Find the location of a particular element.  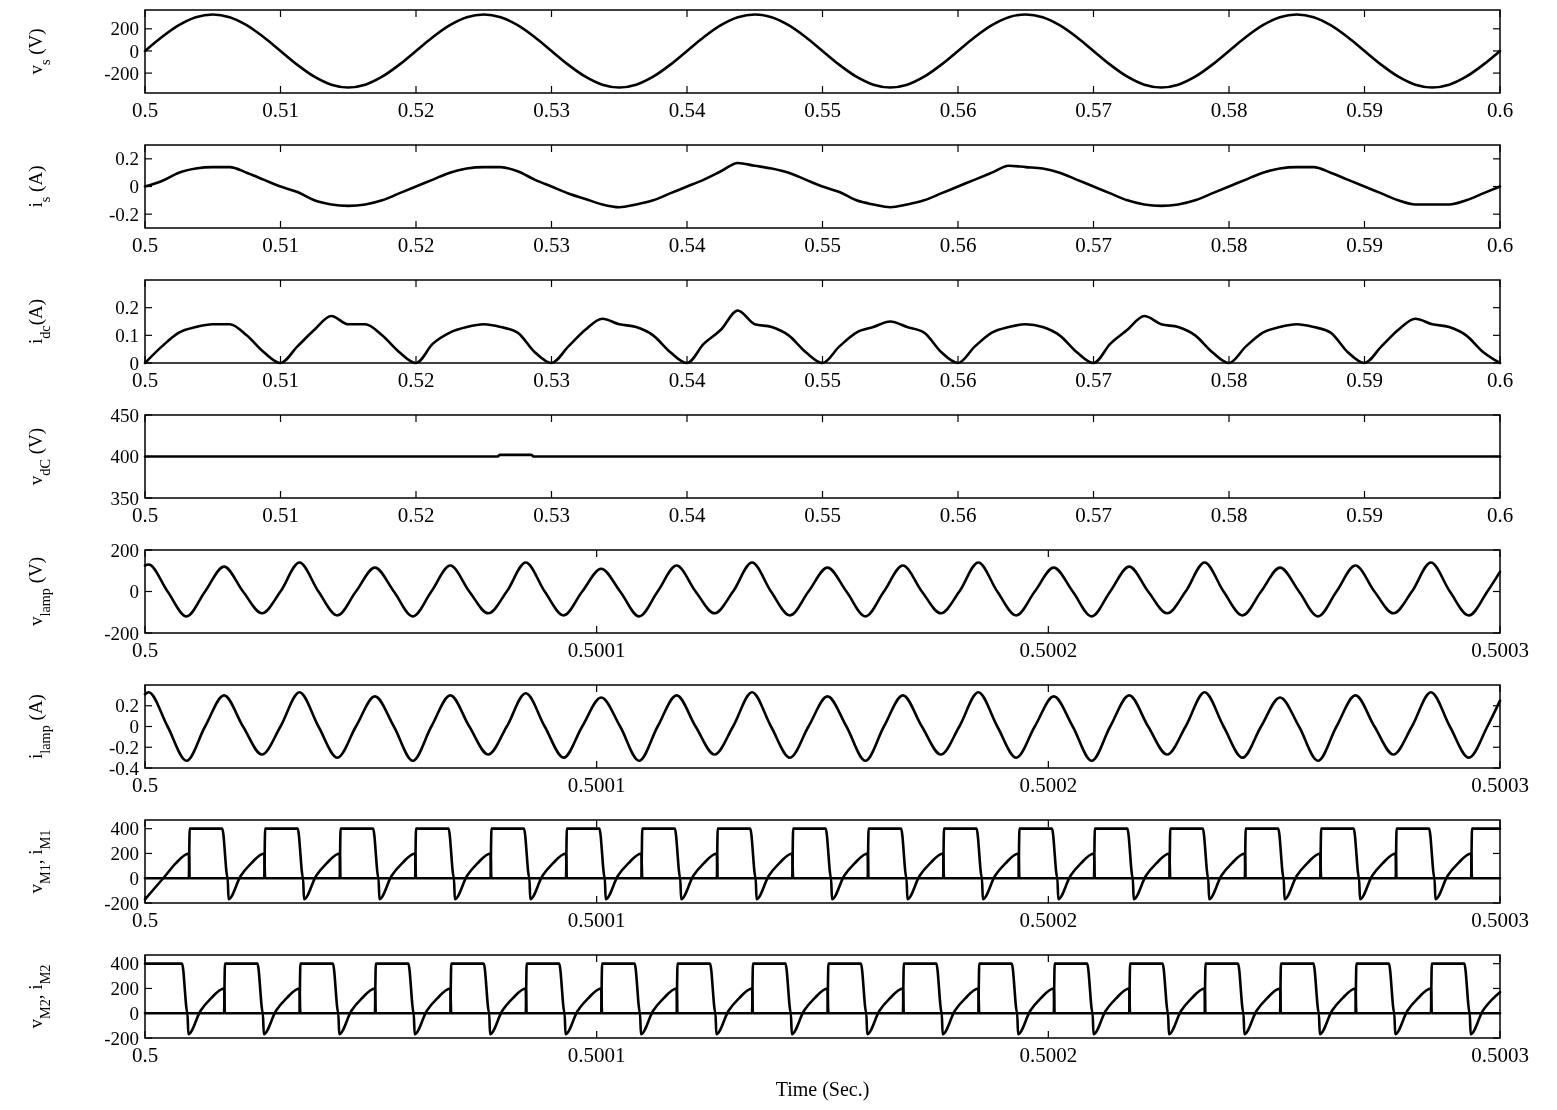

y-tick-label: -0.4 is located at coordinates (124, 768).